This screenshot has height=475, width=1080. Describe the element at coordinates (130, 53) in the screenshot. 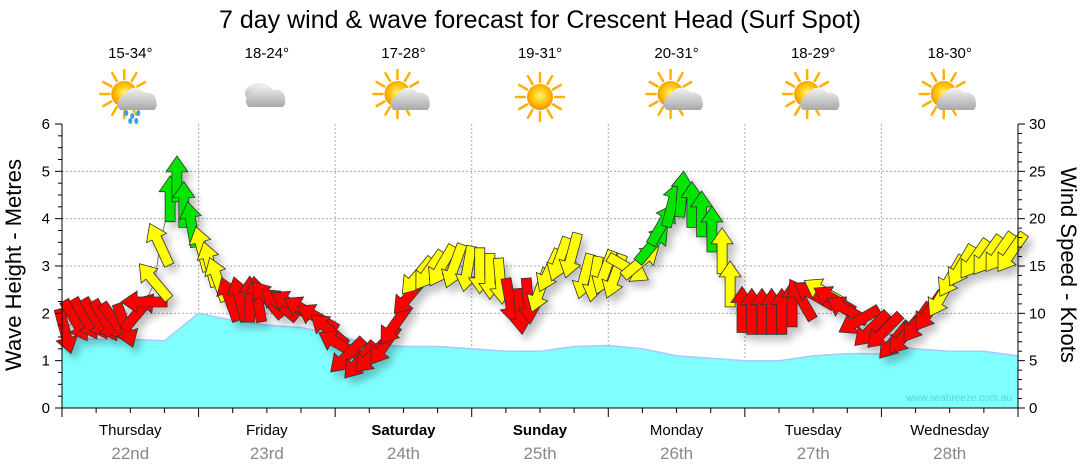

I see `temperature-range: 15-34°` at that location.